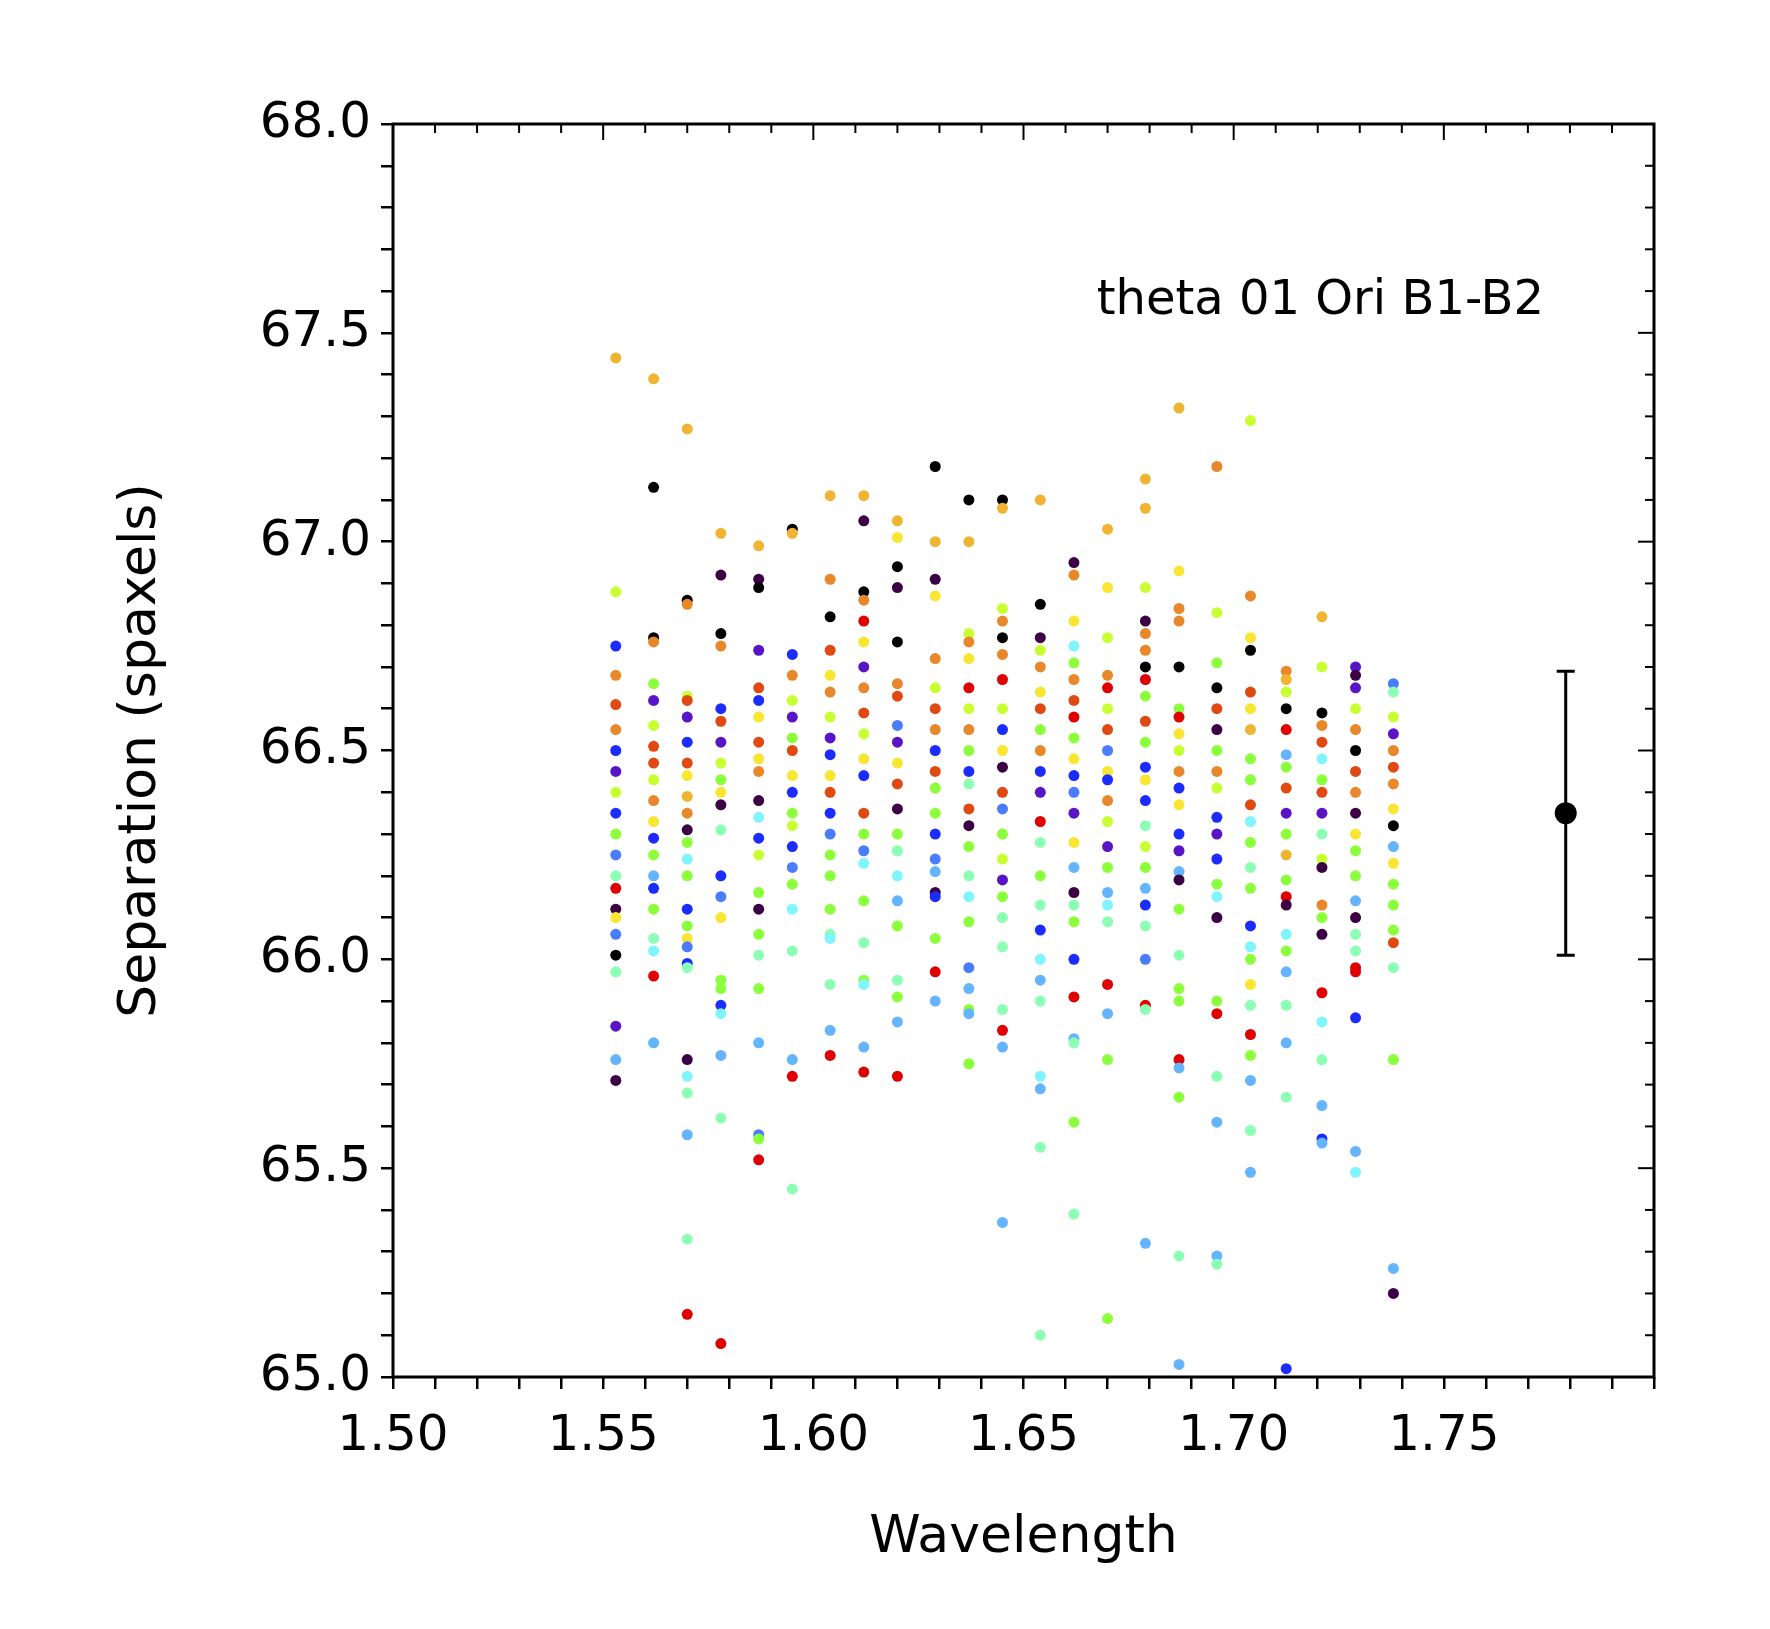 The height and width of the screenshot is (1629, 1770). Describe the element at coordinates (315, 119) in the screenshot. I see `y-tick-label: 68.0` at that location.